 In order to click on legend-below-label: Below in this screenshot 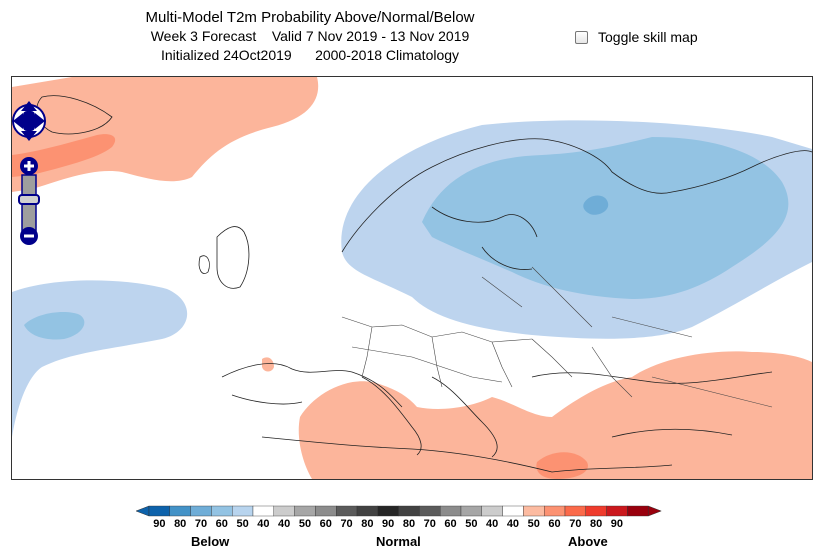, I will do `click(210, 541)`.